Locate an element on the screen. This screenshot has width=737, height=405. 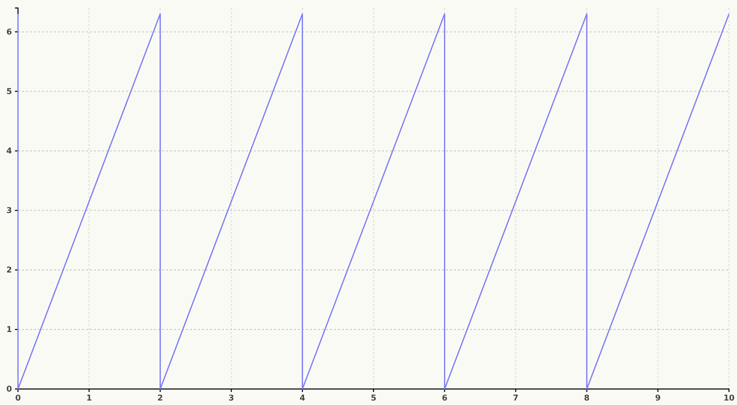
x-tick-label: 3 is located at coordinates (231, 398).